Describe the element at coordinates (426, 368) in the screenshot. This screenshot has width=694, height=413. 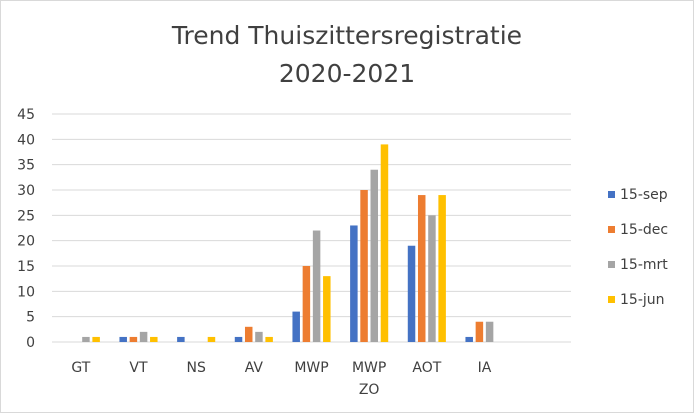
I see `x-tick-label: AOT` at that location.